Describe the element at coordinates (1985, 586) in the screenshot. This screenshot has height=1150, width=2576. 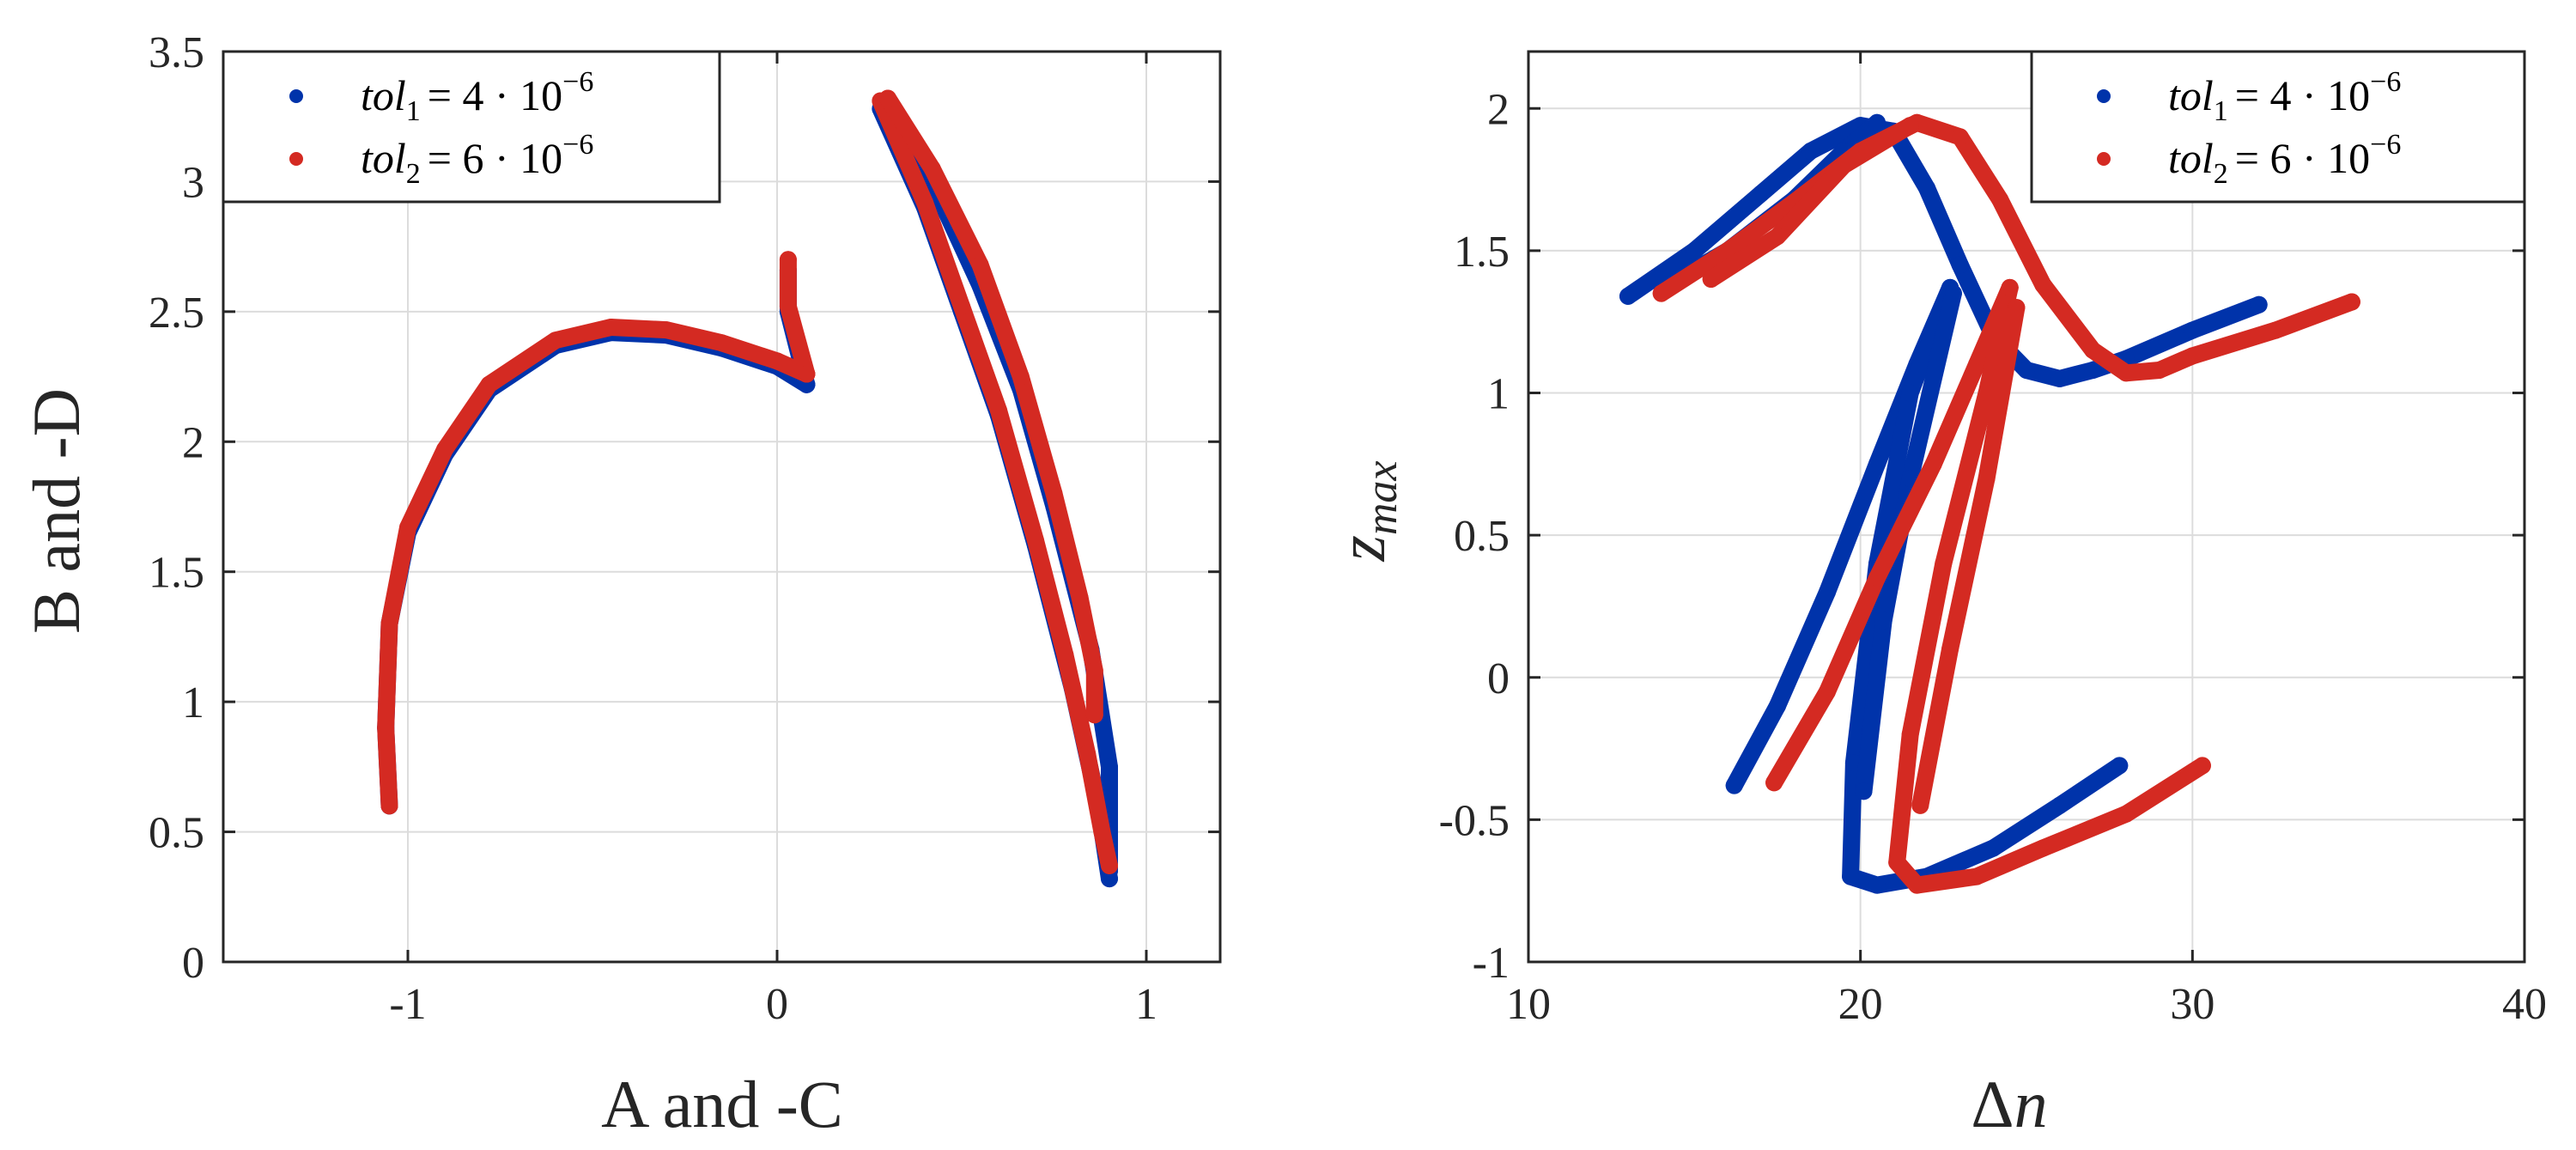
I see `right-series-tol1-trace` at that location.